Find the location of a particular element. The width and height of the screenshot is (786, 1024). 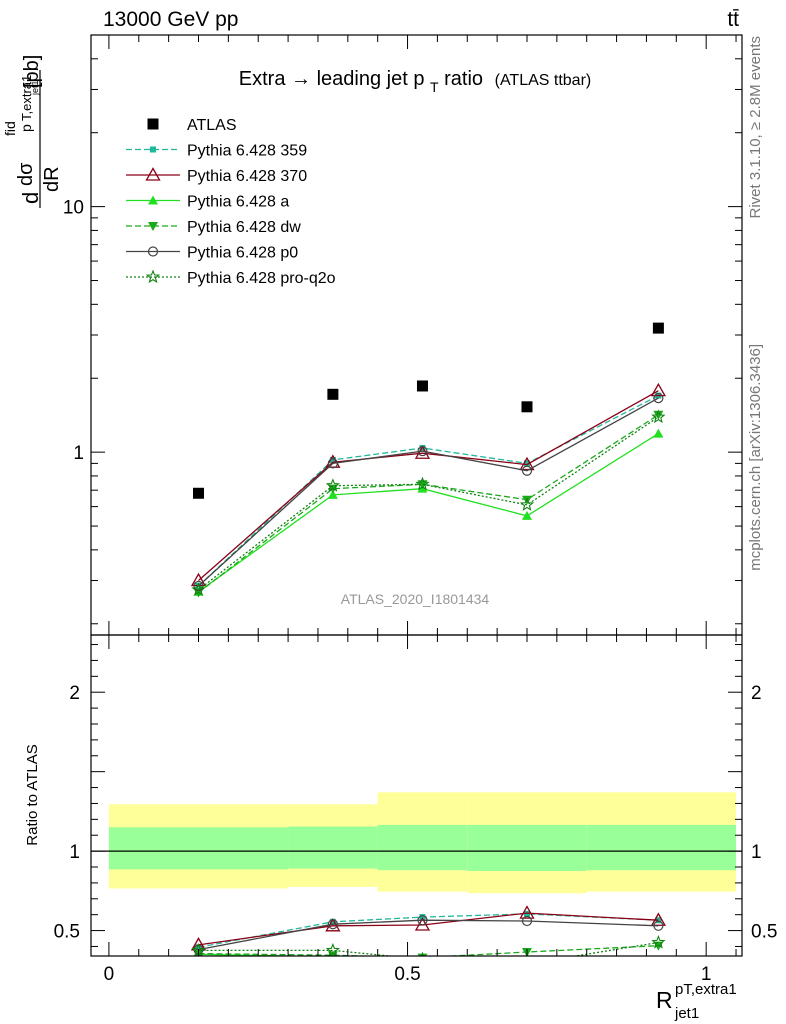

ratio-y-tick-label: 1 is located at coordinates (74, 852).